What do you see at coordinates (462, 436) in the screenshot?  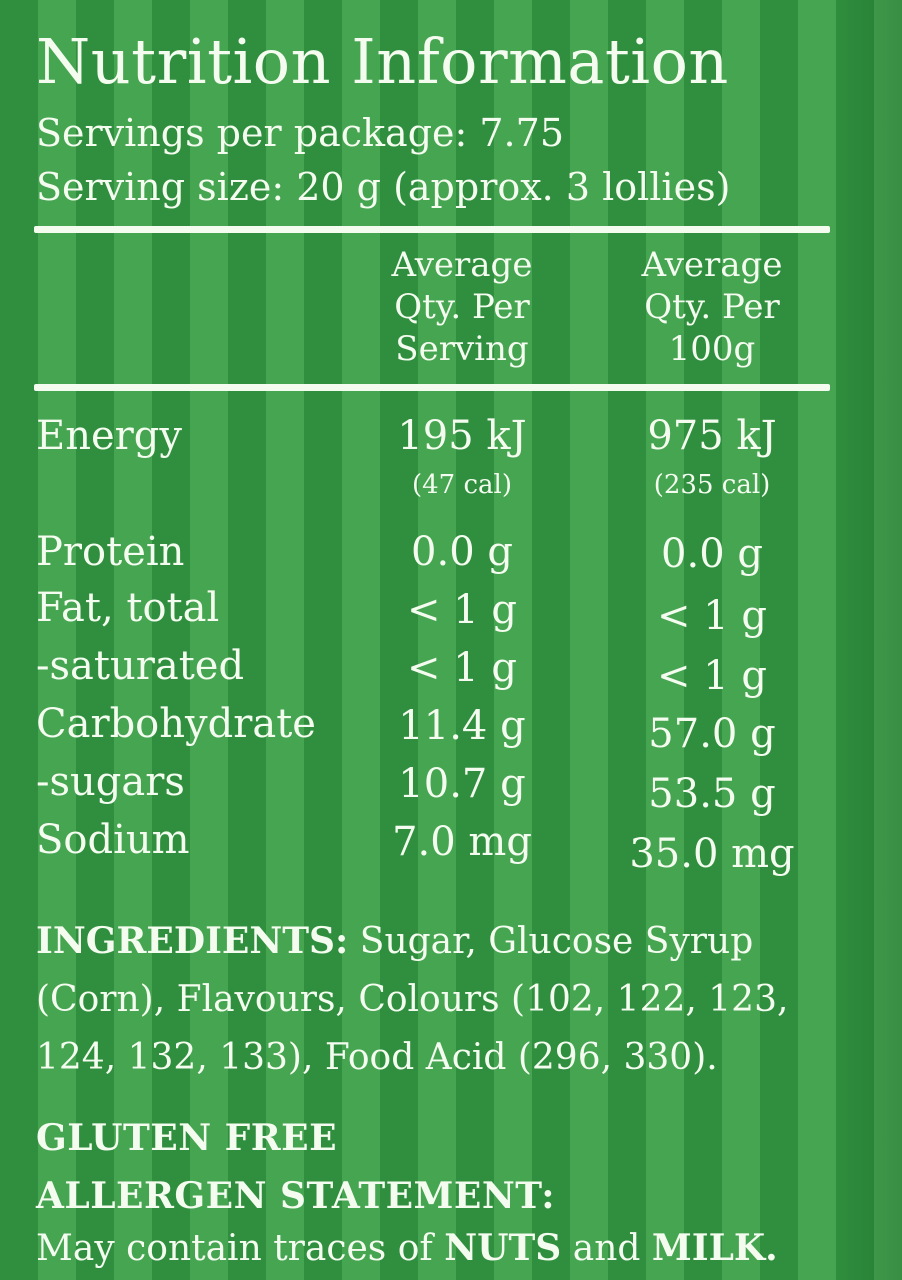 I see `energy-per-serving: 195 kJ` at bounding box center [462, 436].